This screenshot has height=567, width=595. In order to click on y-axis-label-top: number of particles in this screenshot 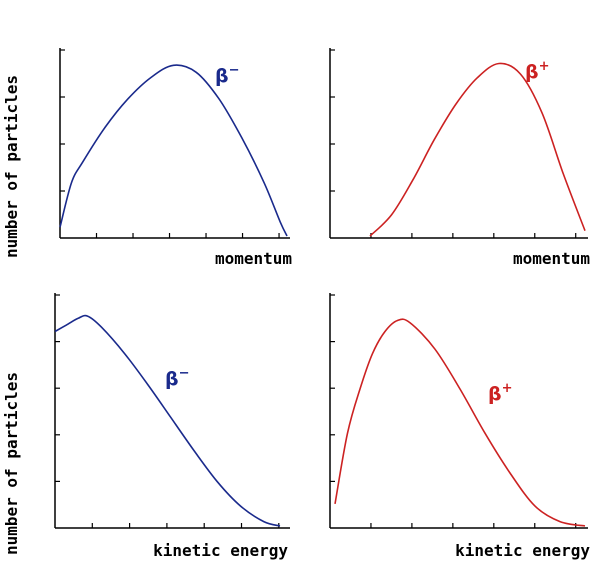, I will do `click(11, 166)`.